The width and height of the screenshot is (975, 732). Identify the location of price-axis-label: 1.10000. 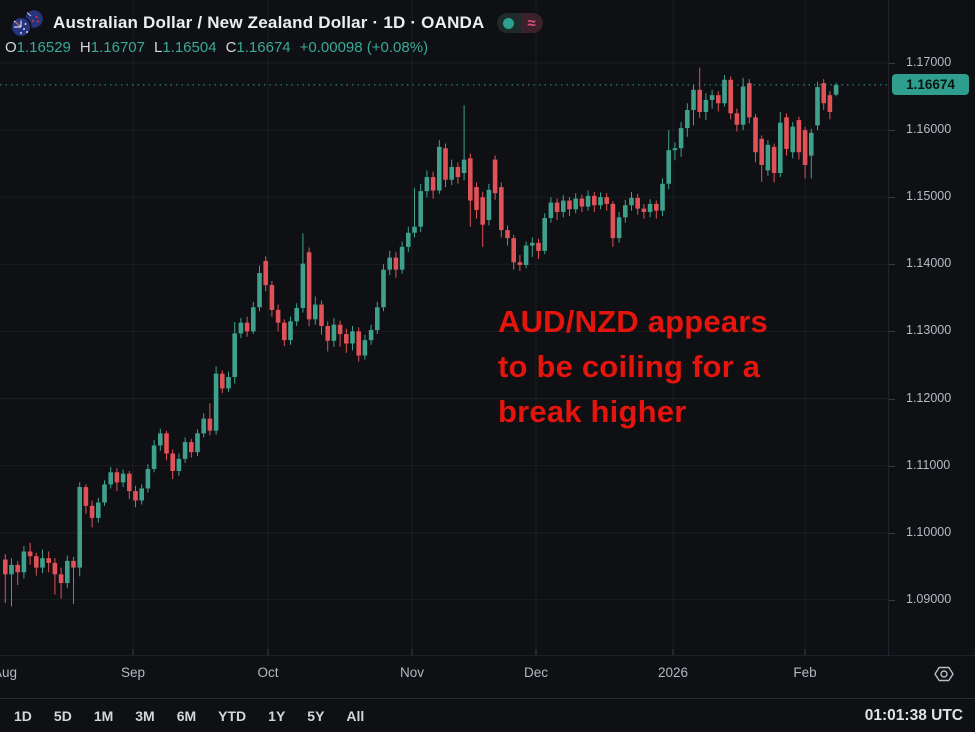
(929, 531).